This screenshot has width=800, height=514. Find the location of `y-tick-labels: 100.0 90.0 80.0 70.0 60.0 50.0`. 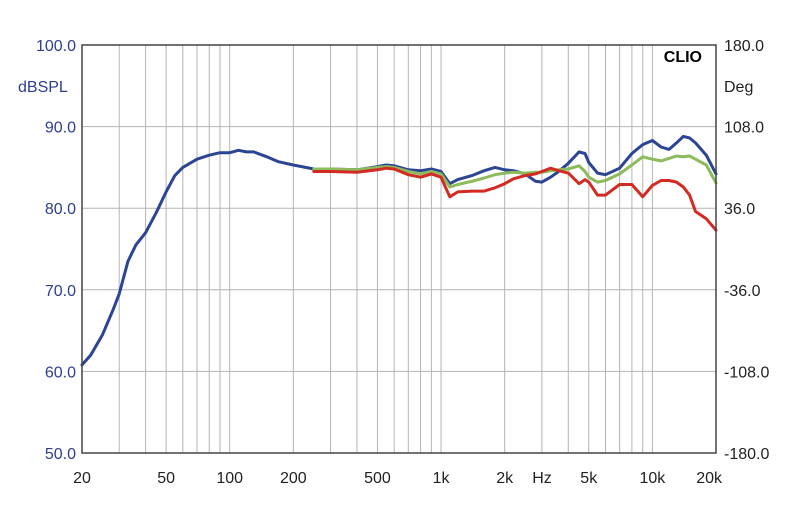

y-tick-labels: 100.0 90.0 80.0 70.0 60.0 50.0 is located at coordinates (56, 250).